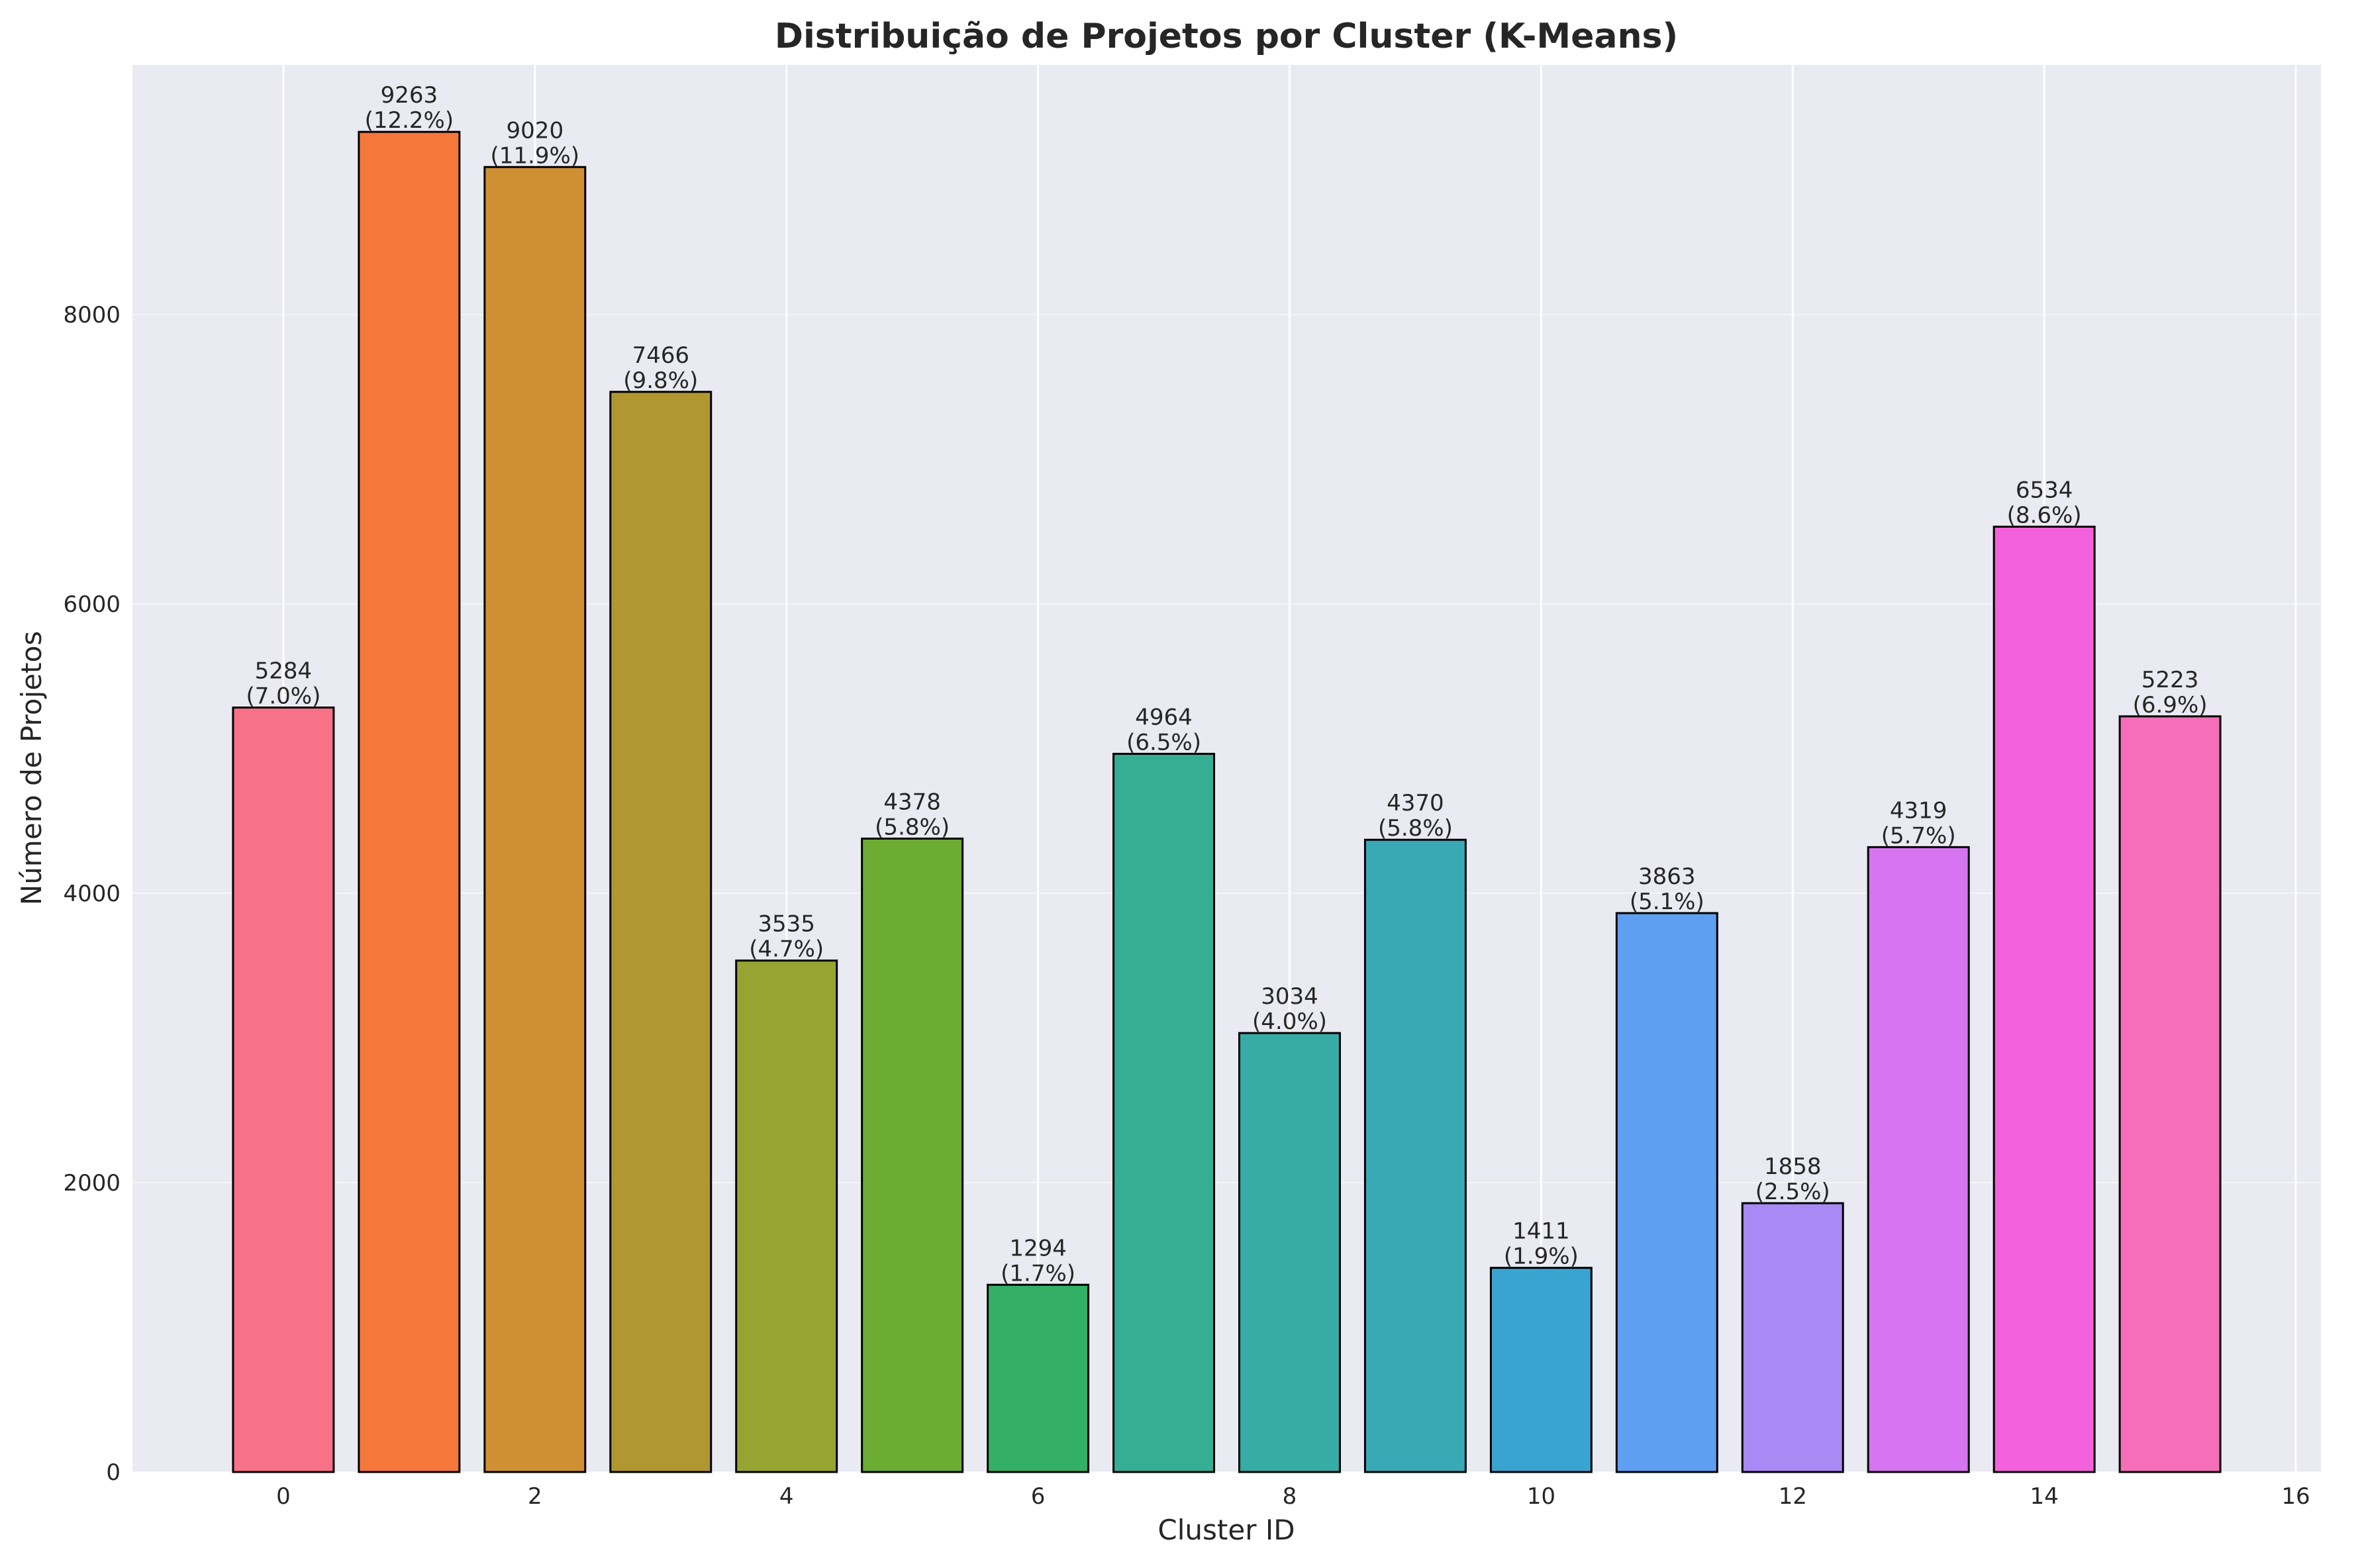 This screenshot has width=2364, height=1568. I want to click on y-tick-label: 2000, so click(92, 1183).